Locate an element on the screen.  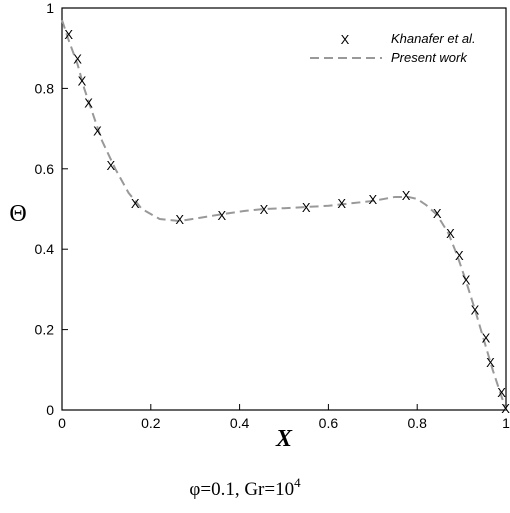
legend-label-present-work: Present work is located at coordinates (429, 57).